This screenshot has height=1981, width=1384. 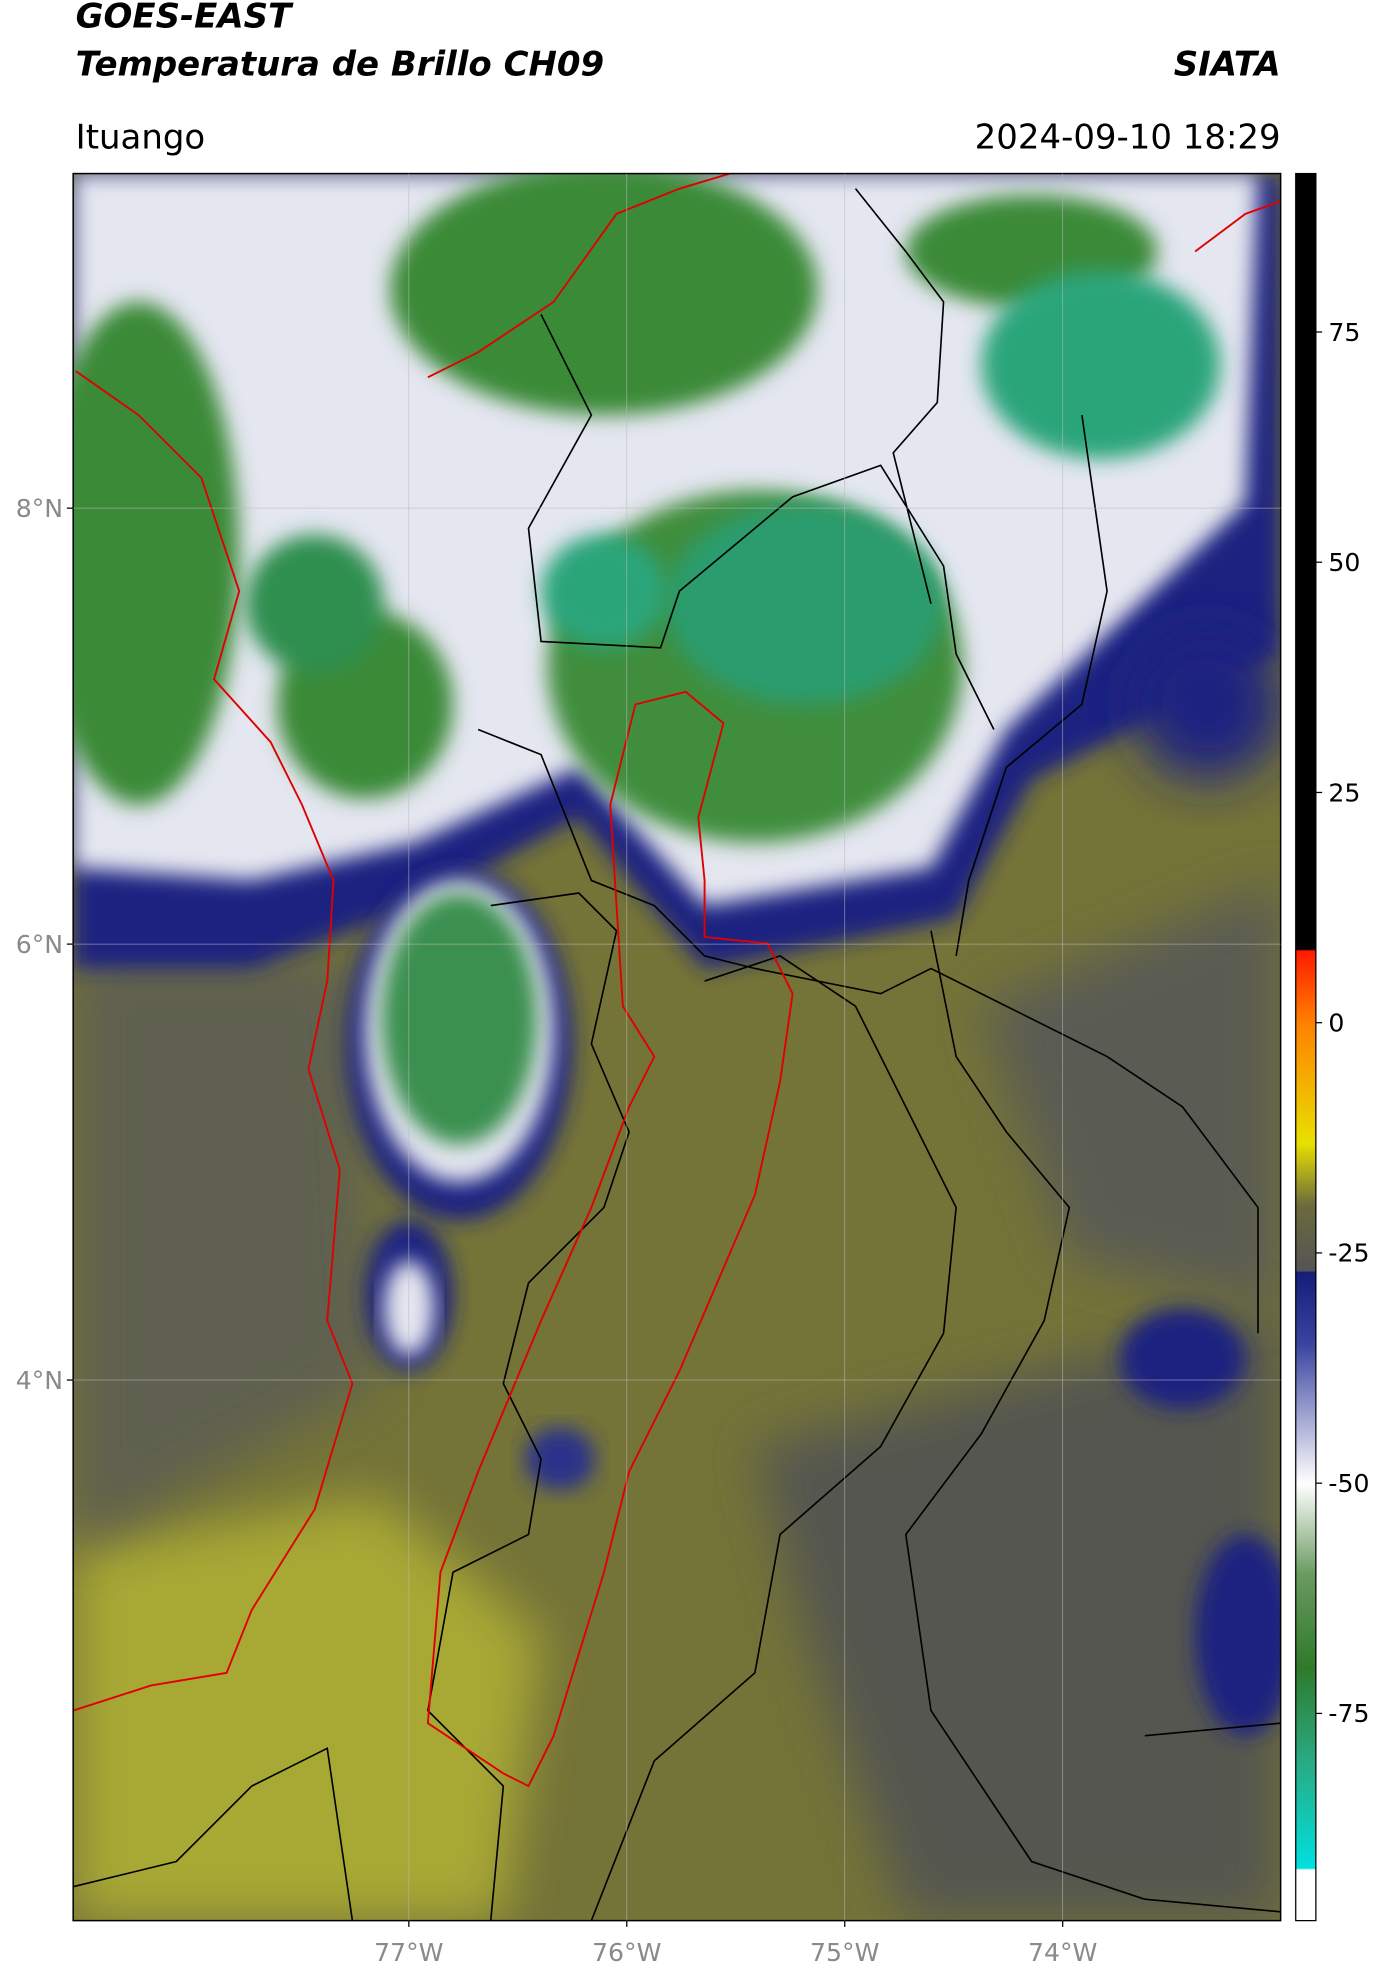 What do you see at coordinates (1063, 1952) in the screenshot?
I see `x-tick-label: 74°W` at bounding box center [1063, 1952].